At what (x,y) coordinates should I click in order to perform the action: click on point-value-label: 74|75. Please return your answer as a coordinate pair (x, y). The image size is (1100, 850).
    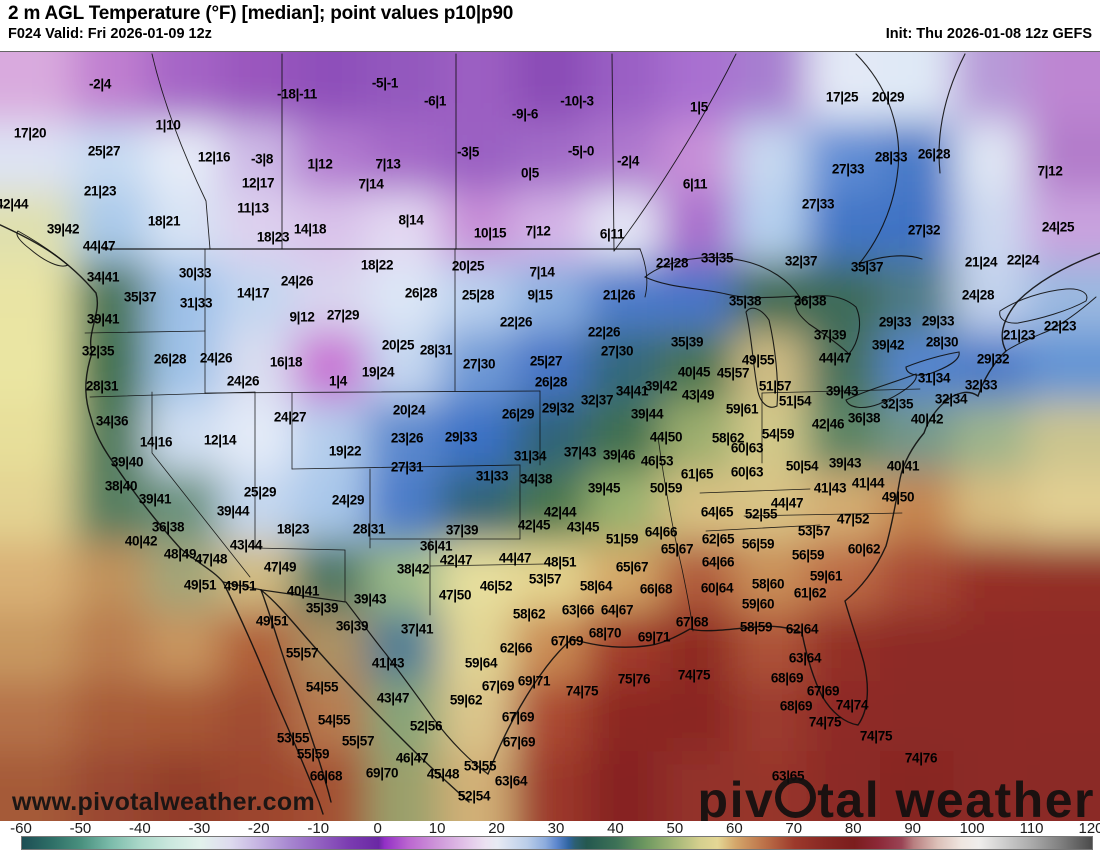
    Looking at the image, I should click on (582, 691).